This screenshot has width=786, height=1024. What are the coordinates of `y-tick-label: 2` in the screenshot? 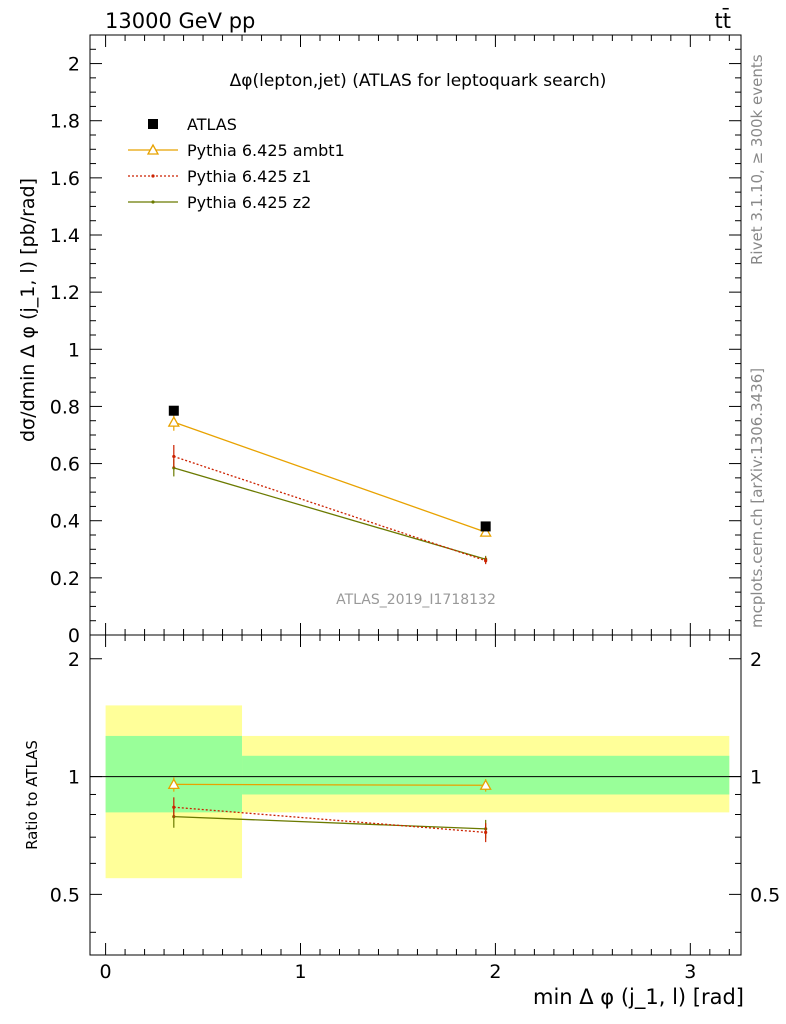 It's located at (74, 65).